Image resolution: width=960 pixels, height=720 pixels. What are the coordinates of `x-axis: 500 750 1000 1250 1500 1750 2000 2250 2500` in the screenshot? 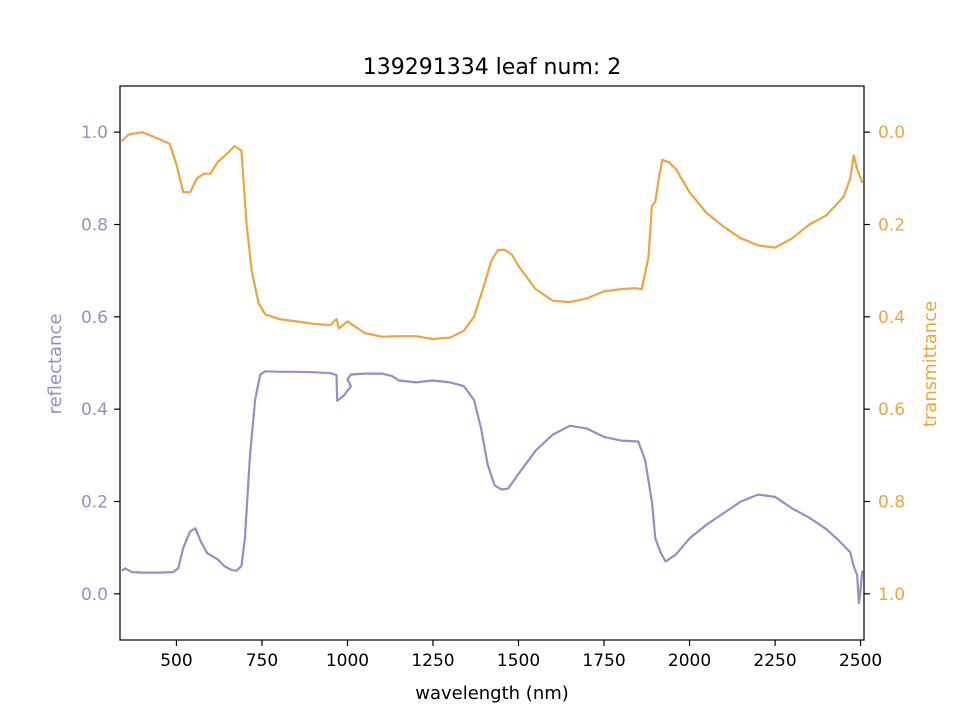 It's located at (521, 655).